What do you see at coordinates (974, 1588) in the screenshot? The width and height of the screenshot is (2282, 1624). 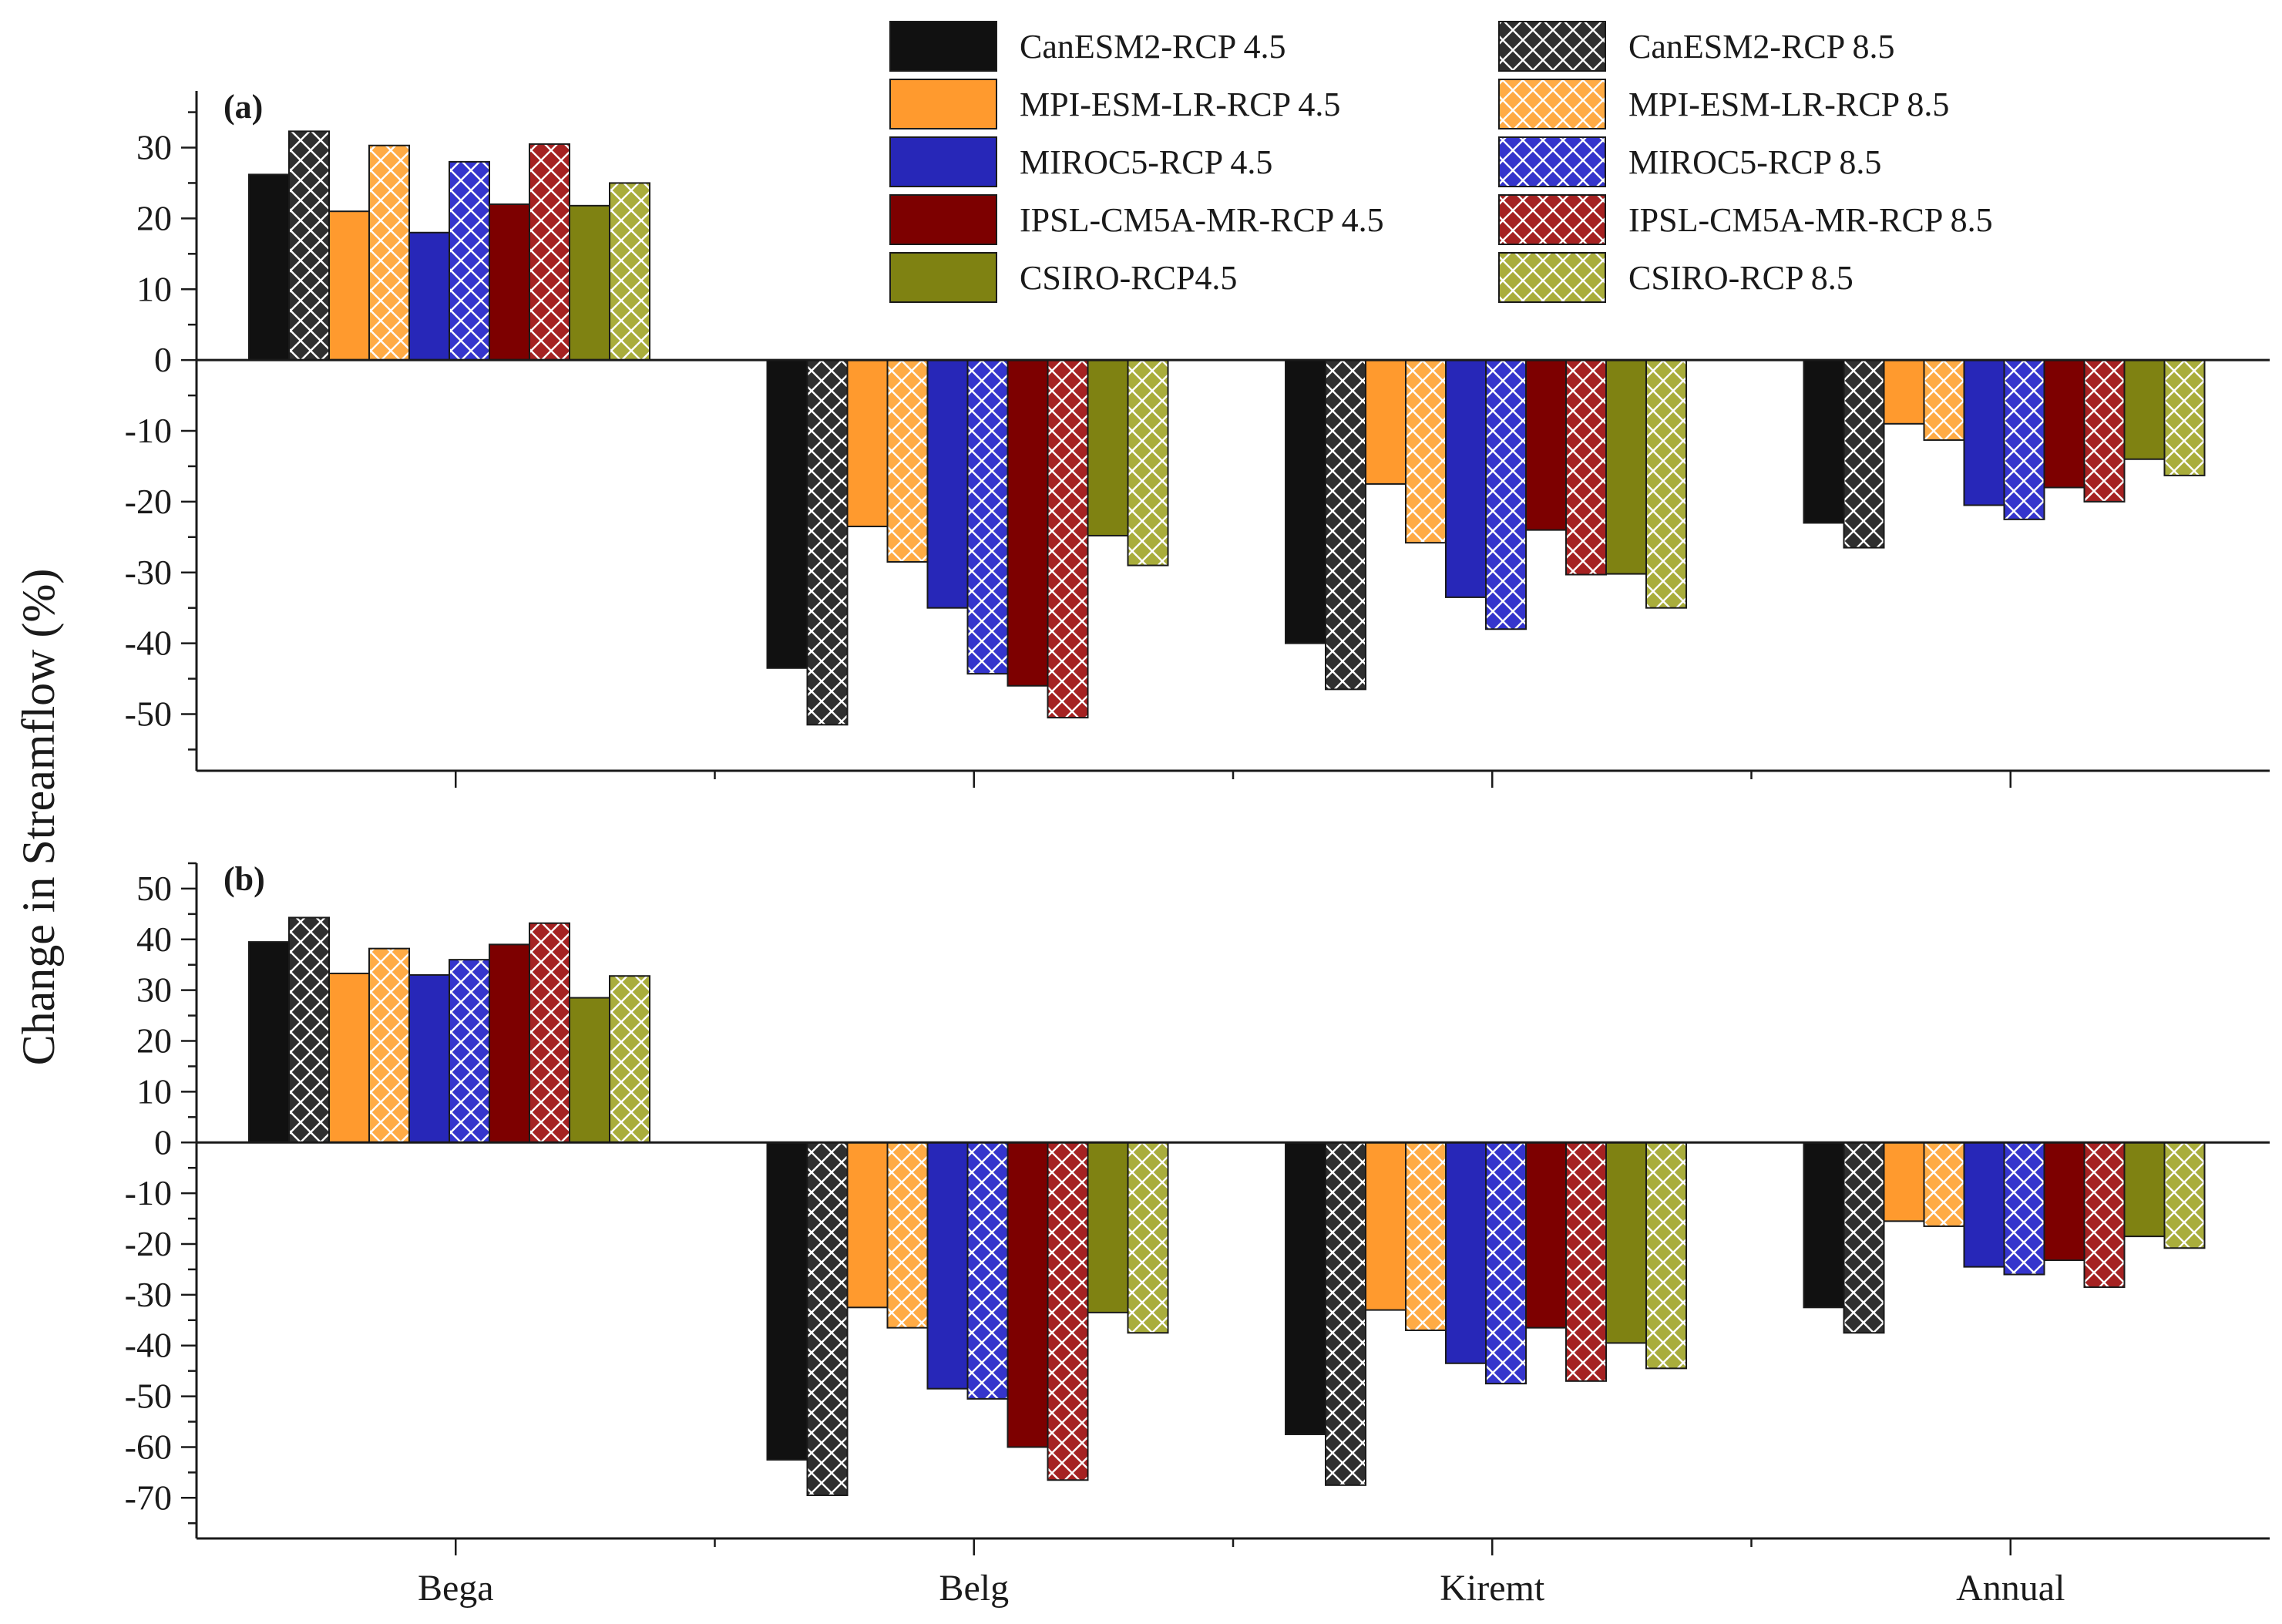 I see `x-tick-label: Belg` at bounding box center [974, 1588].